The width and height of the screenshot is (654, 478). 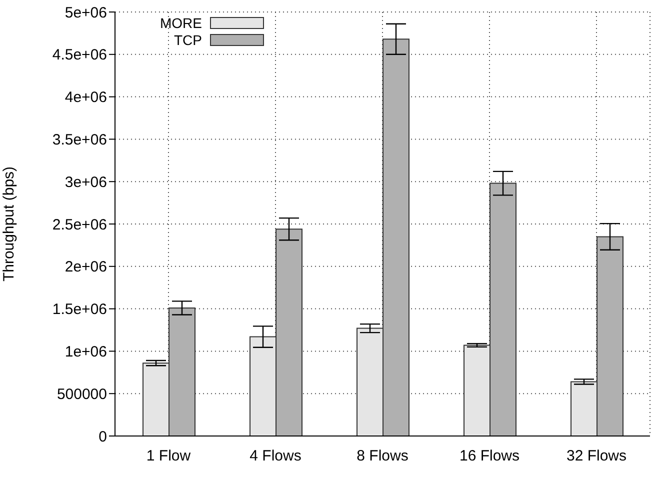 I want to click on legend-label: MORE, so click(x=181, y=22).